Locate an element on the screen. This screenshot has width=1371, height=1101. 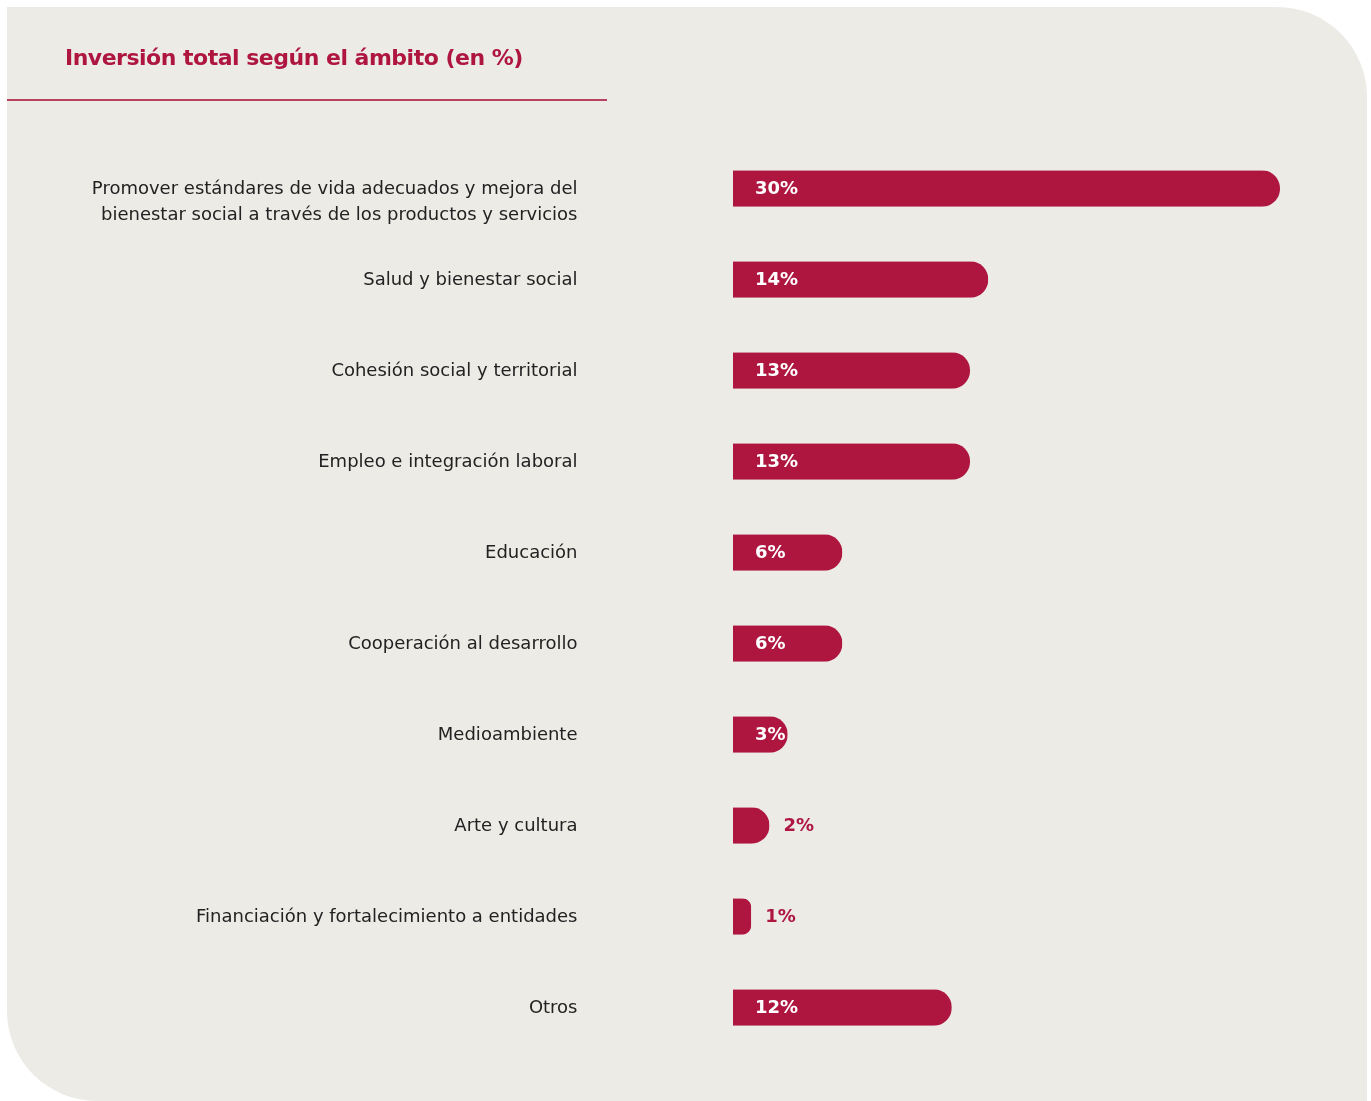
y-tick-label: Arte y cultura is located at coordinates (516, 824).